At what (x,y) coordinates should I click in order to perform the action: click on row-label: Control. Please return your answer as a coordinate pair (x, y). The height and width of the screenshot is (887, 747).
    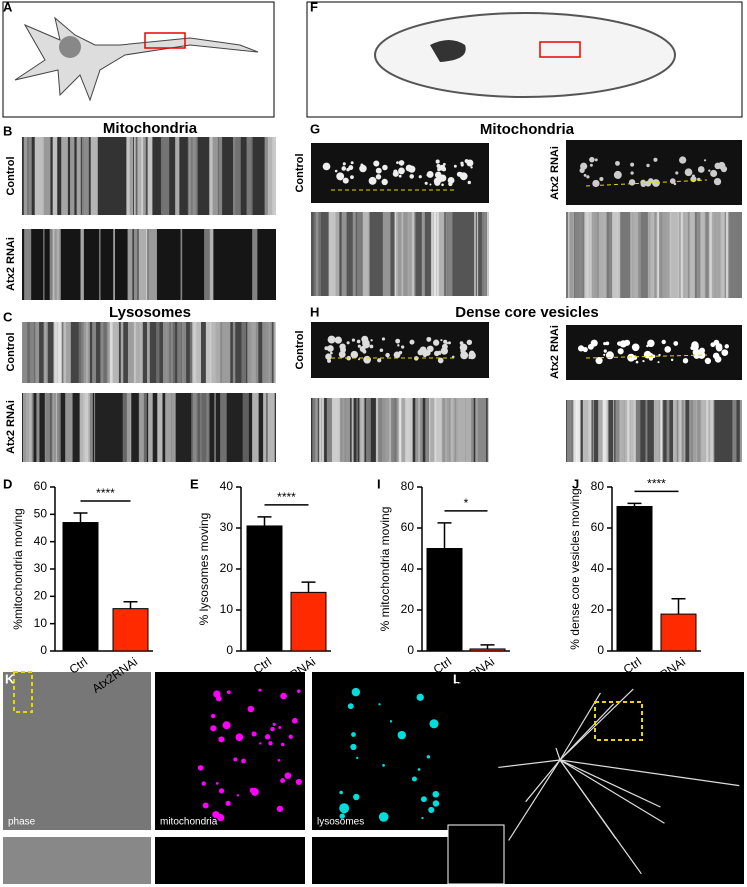
    Looking at the image, I should click on (300, 349).